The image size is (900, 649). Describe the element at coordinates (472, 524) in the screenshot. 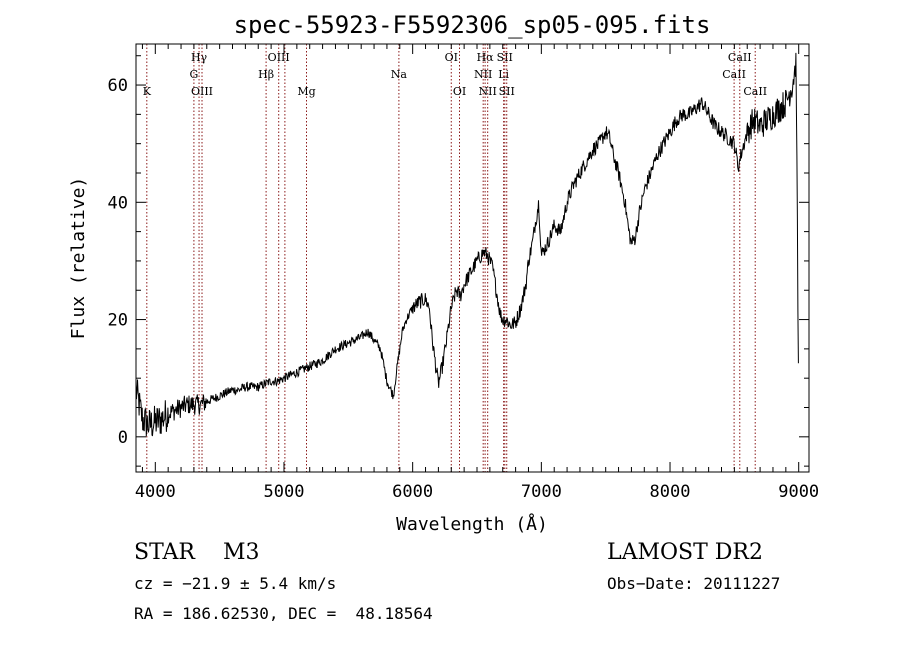

I see `x-axis-label: Wavelength (Å)` at that location.